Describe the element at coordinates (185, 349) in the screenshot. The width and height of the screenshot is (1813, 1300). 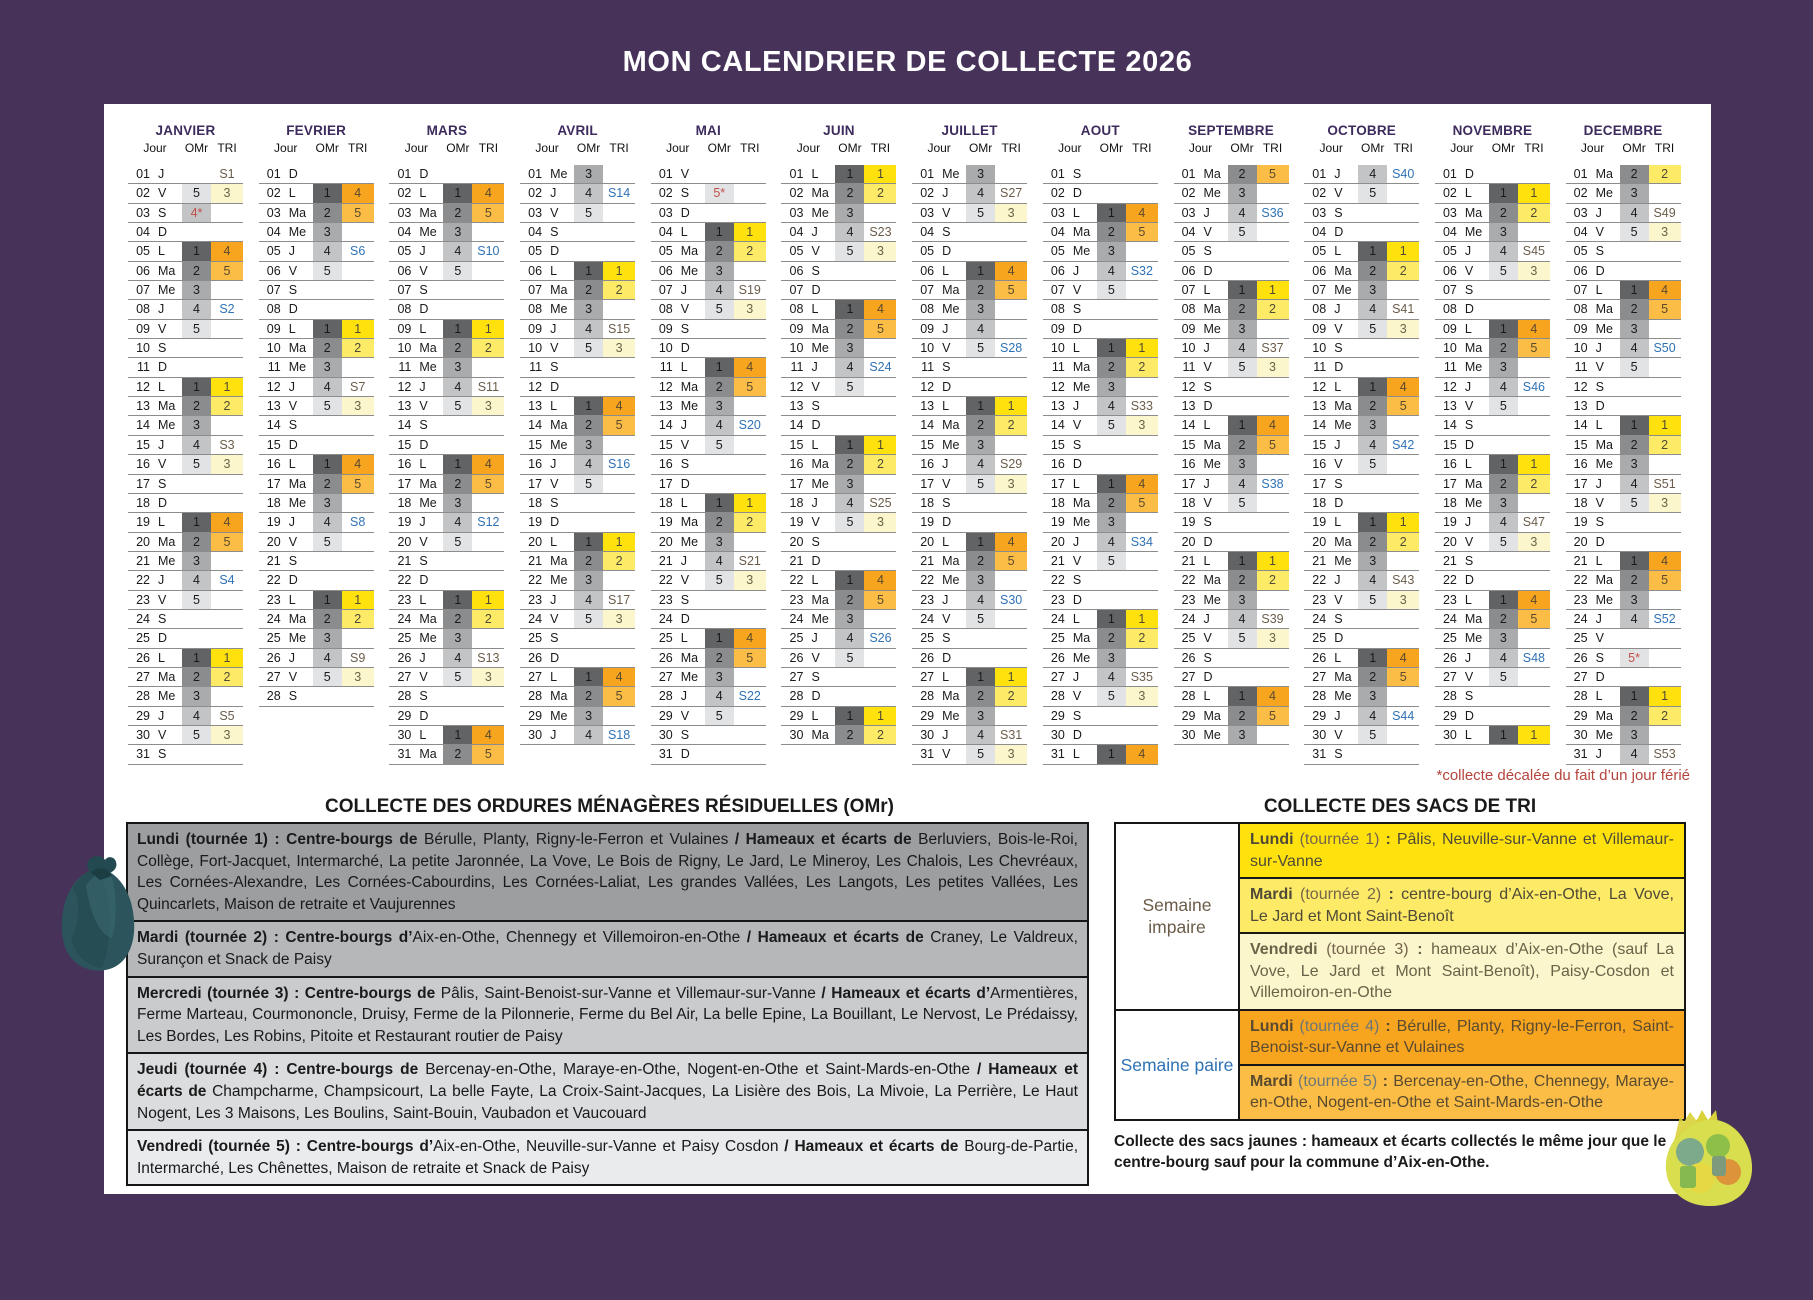
I see `day-row: 10 S` at that location.